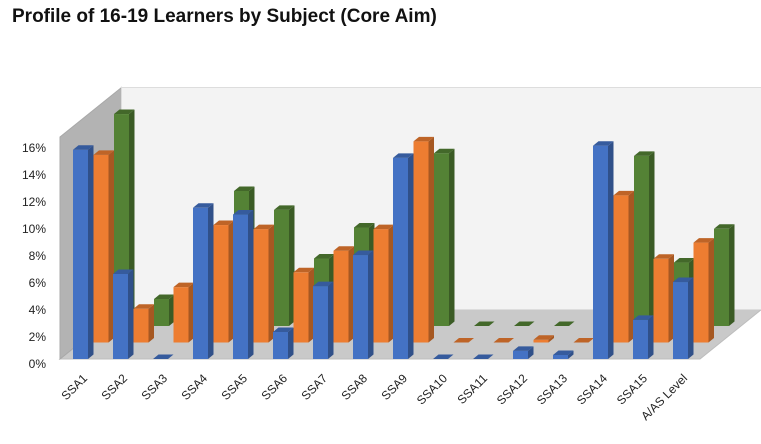 Image resolution: width=761 pixels, height=444 pixels. Describe the element at coordinates (315, 387) in the screenshot. I see `x-tick-label: SSA7` at that location.